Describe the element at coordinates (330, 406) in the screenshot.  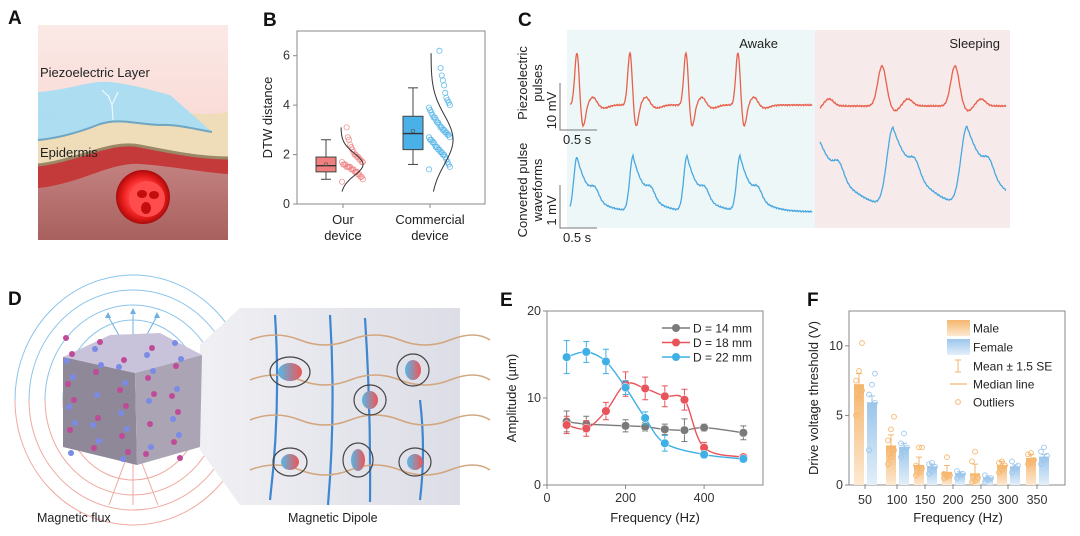
I see `zoom-panel` at that location.